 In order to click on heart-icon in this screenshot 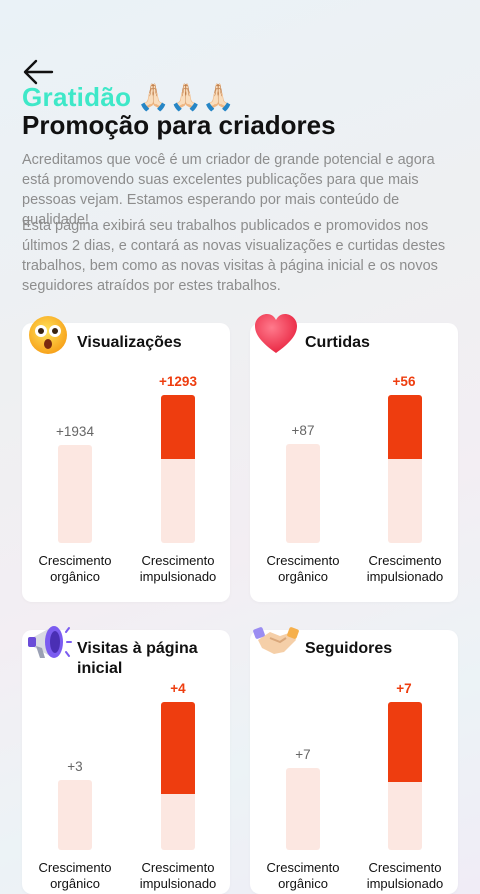, I will do `click(276, 333)`.